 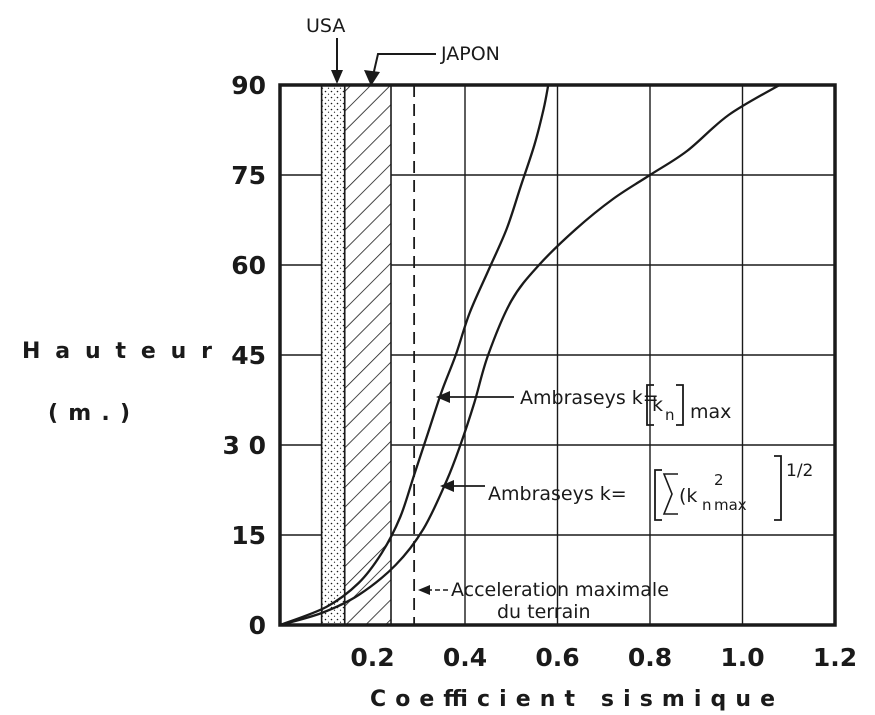 I want to click on series-1-label-k: k, so click(x=657, y=405).